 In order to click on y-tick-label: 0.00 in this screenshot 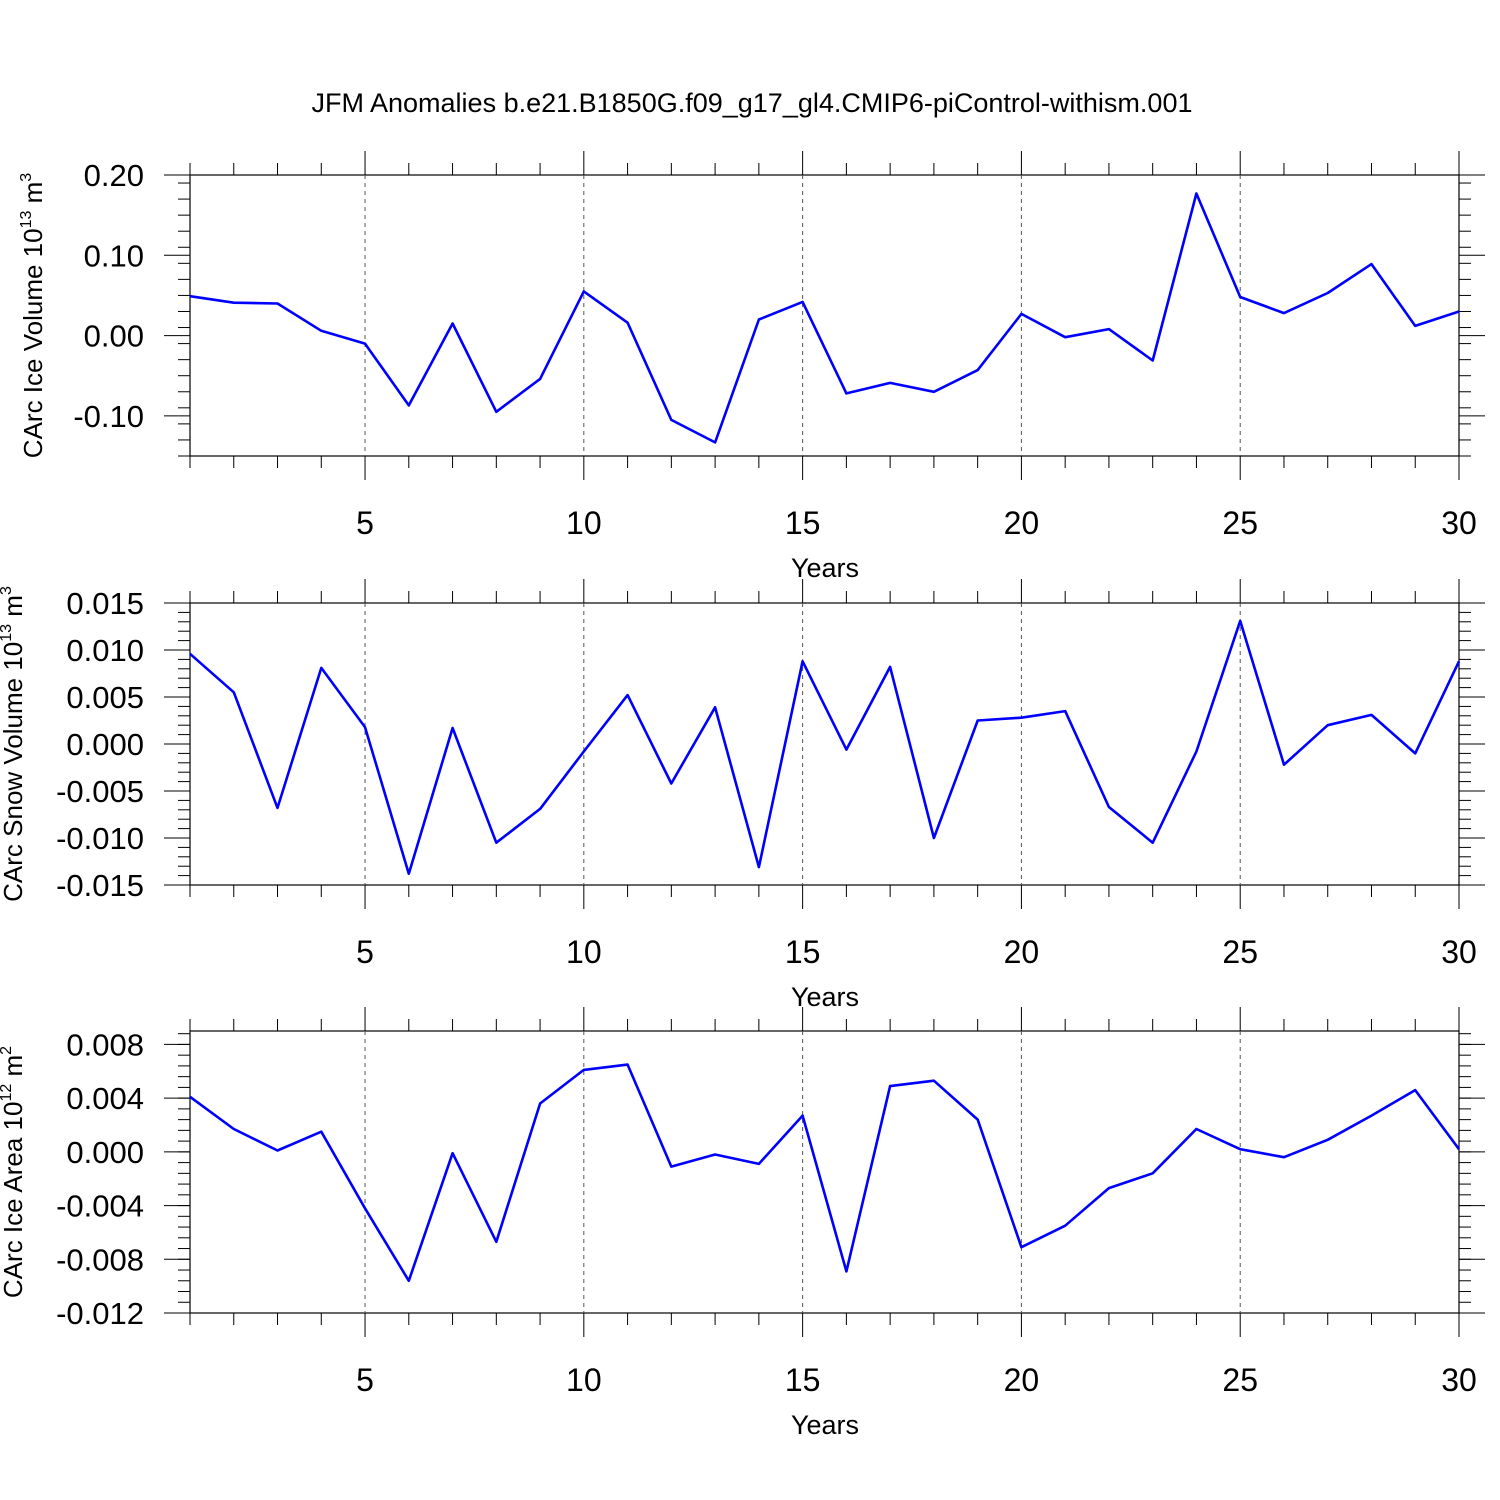, I will do `click(114, 336)`.